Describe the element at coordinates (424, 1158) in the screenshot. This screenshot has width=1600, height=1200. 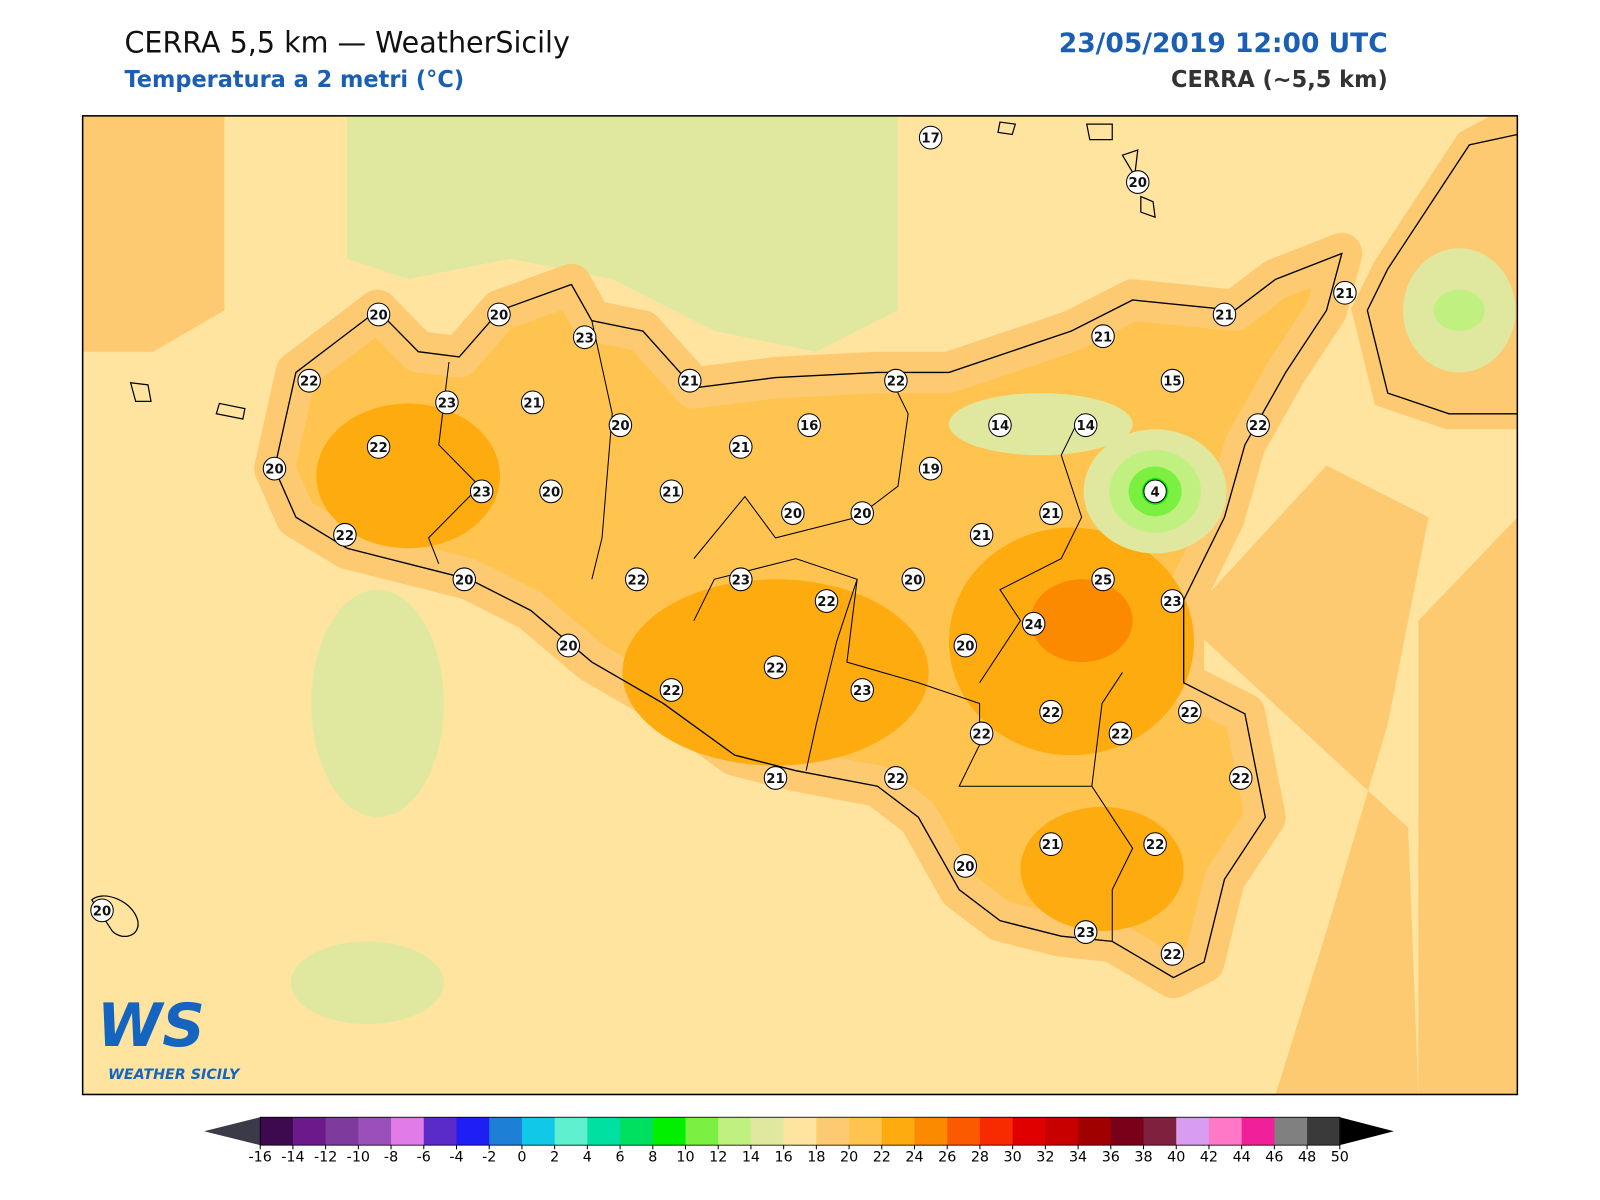
I see `colorbar-tick-label: -6` at that location.